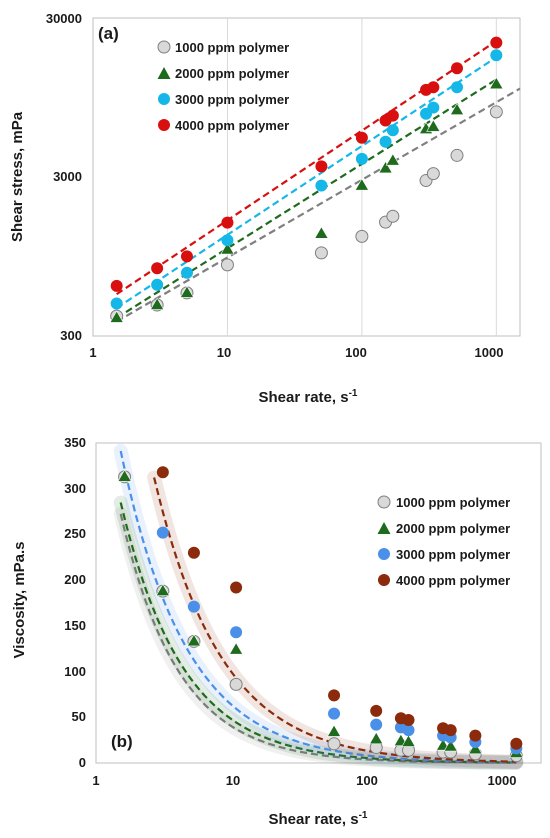 The image size is (550, 838). I want to click on y-tick-label: 3000, so click(67, 176).